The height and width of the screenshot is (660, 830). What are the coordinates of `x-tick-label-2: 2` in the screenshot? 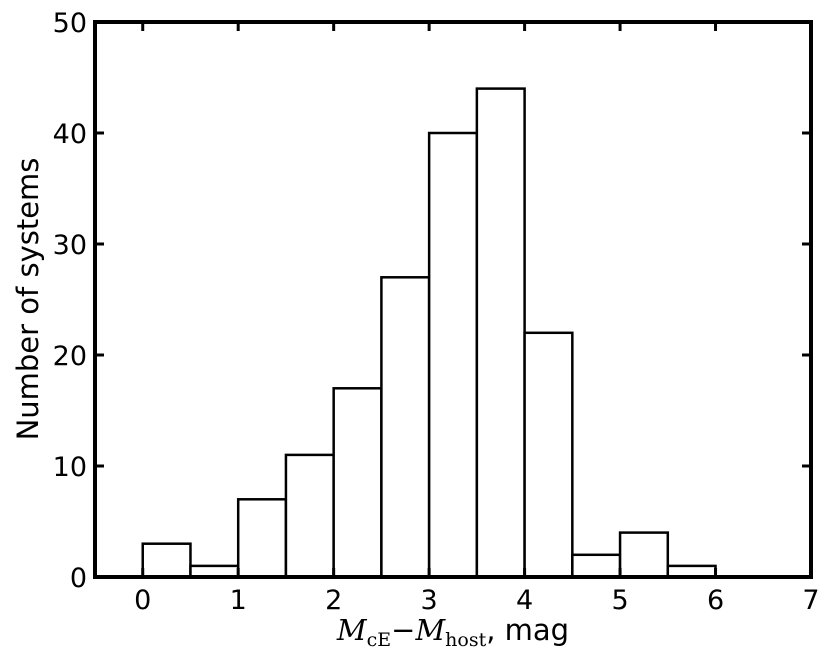 It's located at (333, 600).